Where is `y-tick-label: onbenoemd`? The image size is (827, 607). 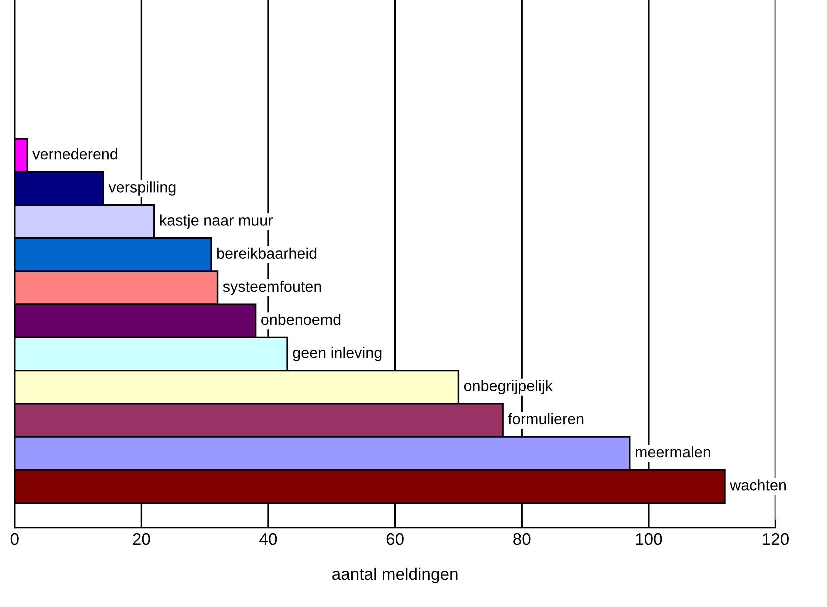
y-tick-label: onbenoemd is located at coordinates (301, 320).